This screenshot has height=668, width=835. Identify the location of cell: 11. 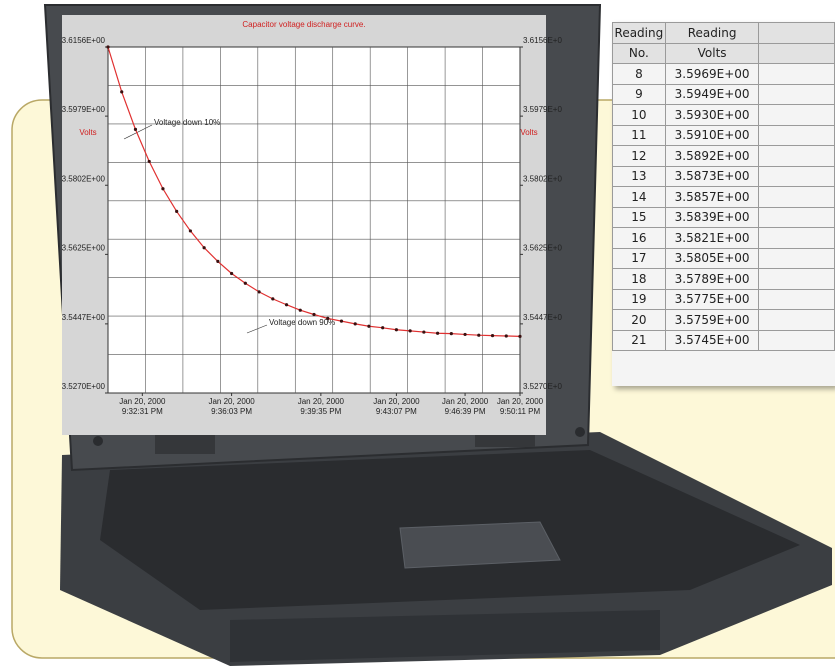
(639, 135).